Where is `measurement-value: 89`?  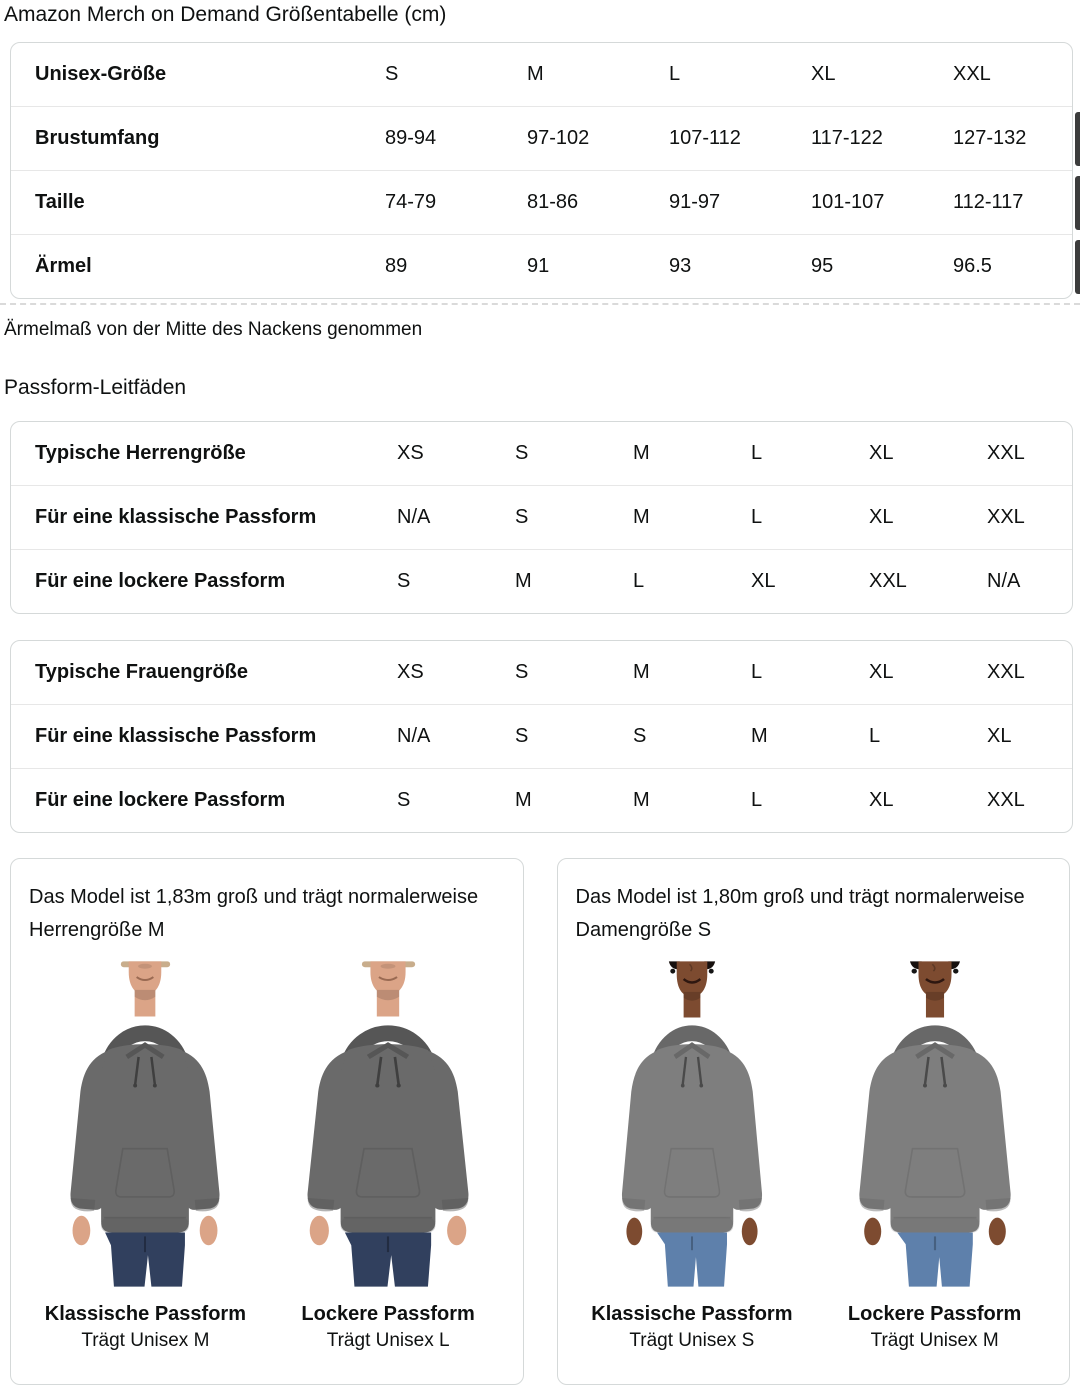 measurement-value: 89 is located at coordinates (396, 266).